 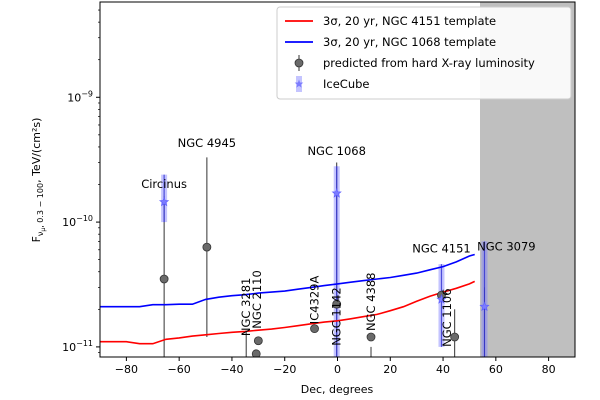 I want to click on x-axis-ticks: −80 −60 −40 −20 0 20 40 60 80, so click(x=335, y=366).